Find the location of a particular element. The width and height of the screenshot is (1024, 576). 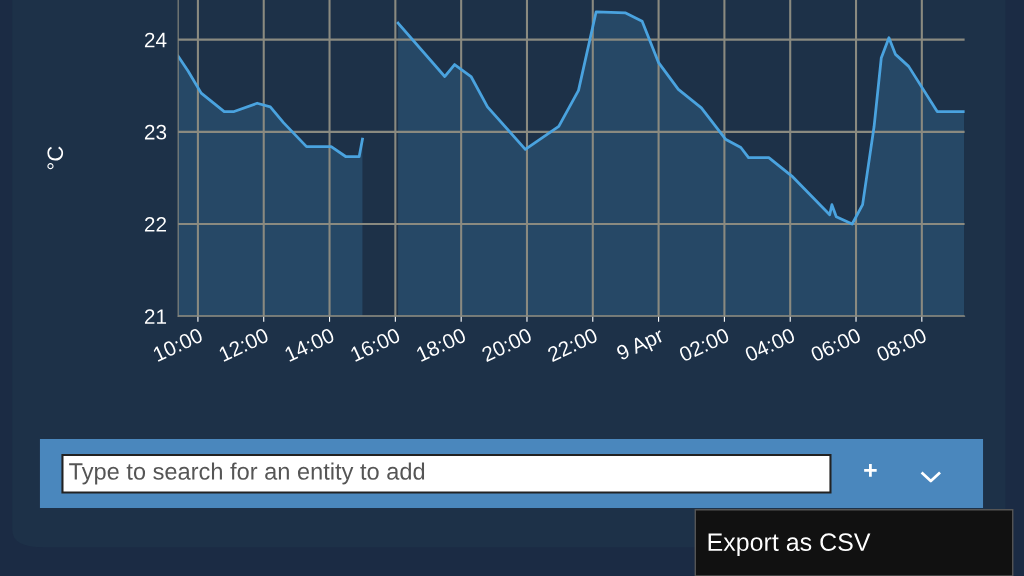

x-tick-label: 16:00 is located at coordinates (375, 344).